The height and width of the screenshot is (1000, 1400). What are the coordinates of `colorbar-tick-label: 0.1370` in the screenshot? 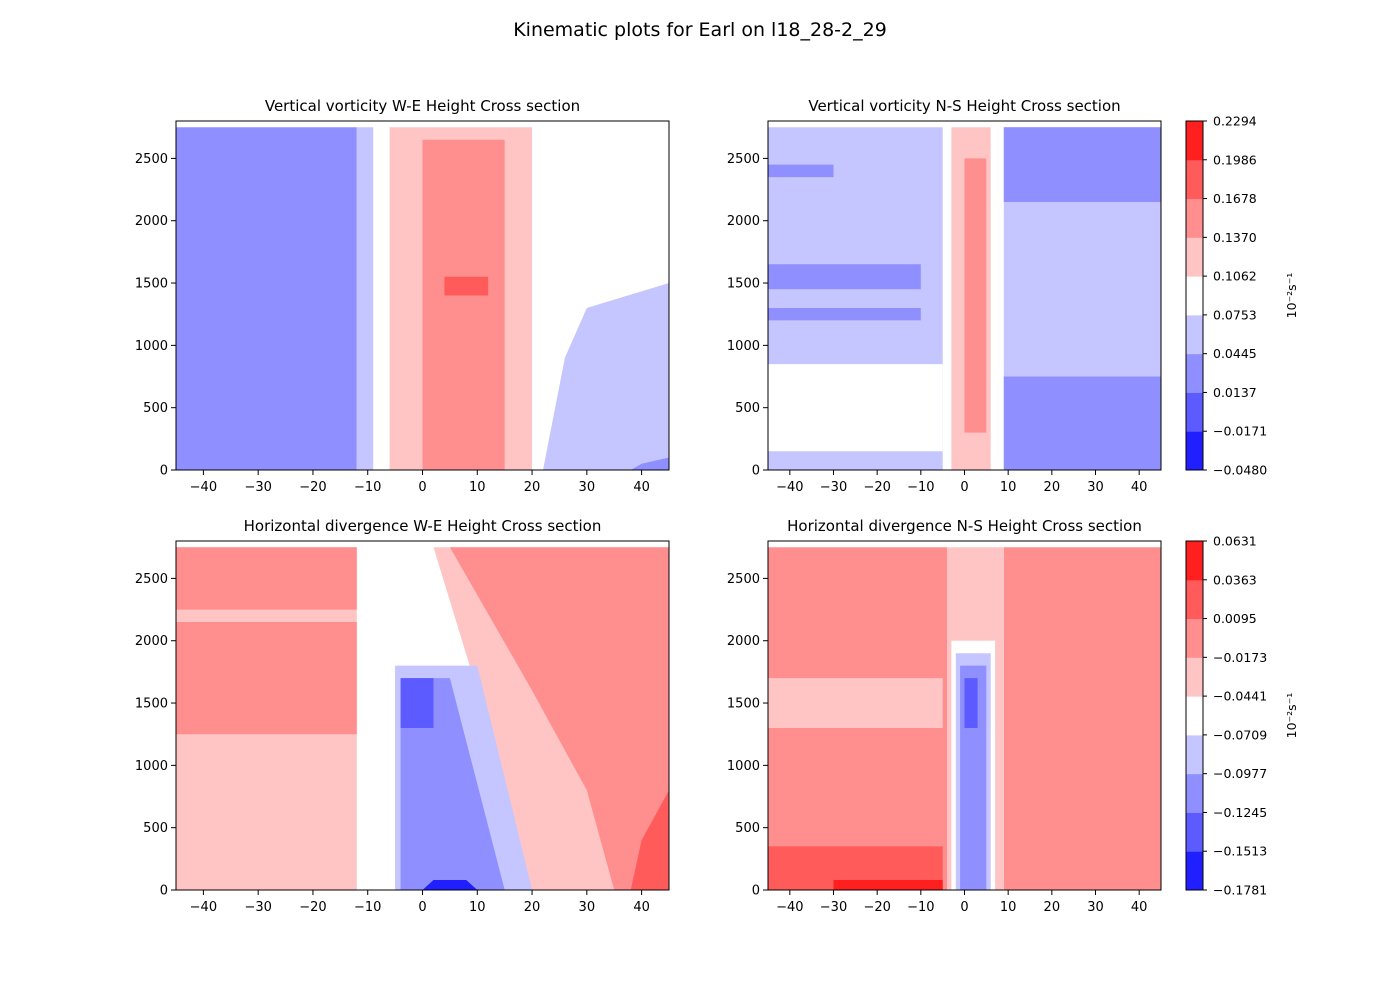 It's located at (1235, 237).